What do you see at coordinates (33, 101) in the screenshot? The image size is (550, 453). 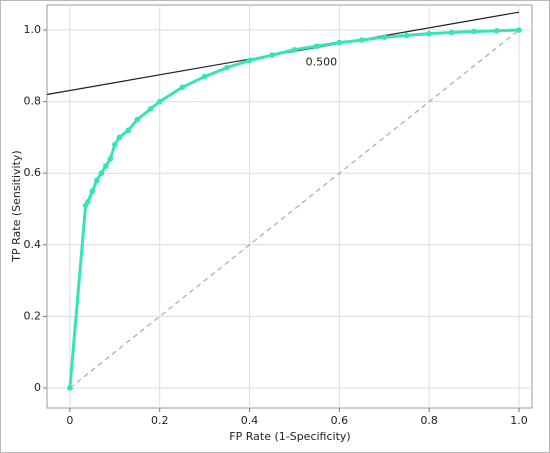 I see `y-tick-label: 0.8` at bounding box center [33, 101].